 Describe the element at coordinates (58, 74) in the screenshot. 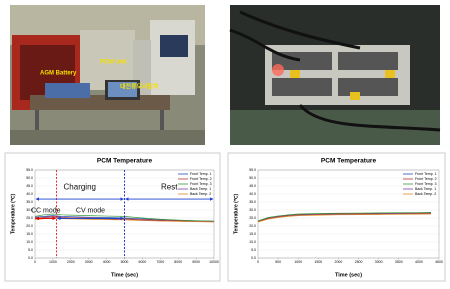

I see `photo-label: AGM Battery` at that location.